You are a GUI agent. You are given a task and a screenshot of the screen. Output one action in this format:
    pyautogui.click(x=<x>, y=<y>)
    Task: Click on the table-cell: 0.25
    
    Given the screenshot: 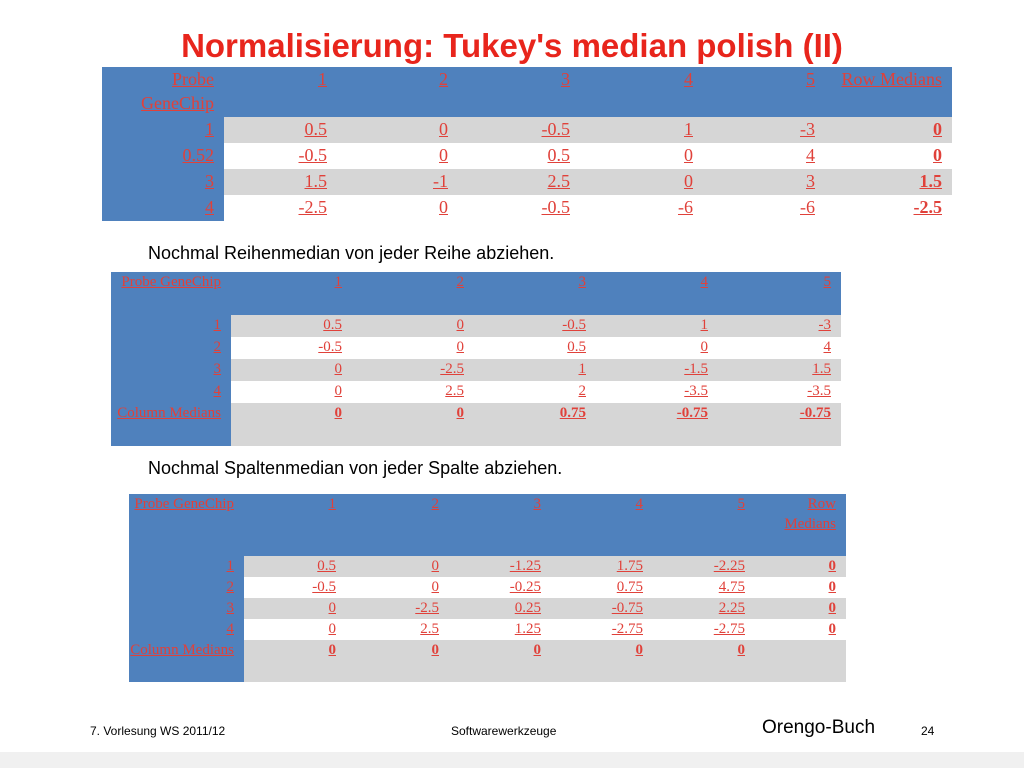 What is the action you would take?
    pyautogui.click(x=500, y=608)
    